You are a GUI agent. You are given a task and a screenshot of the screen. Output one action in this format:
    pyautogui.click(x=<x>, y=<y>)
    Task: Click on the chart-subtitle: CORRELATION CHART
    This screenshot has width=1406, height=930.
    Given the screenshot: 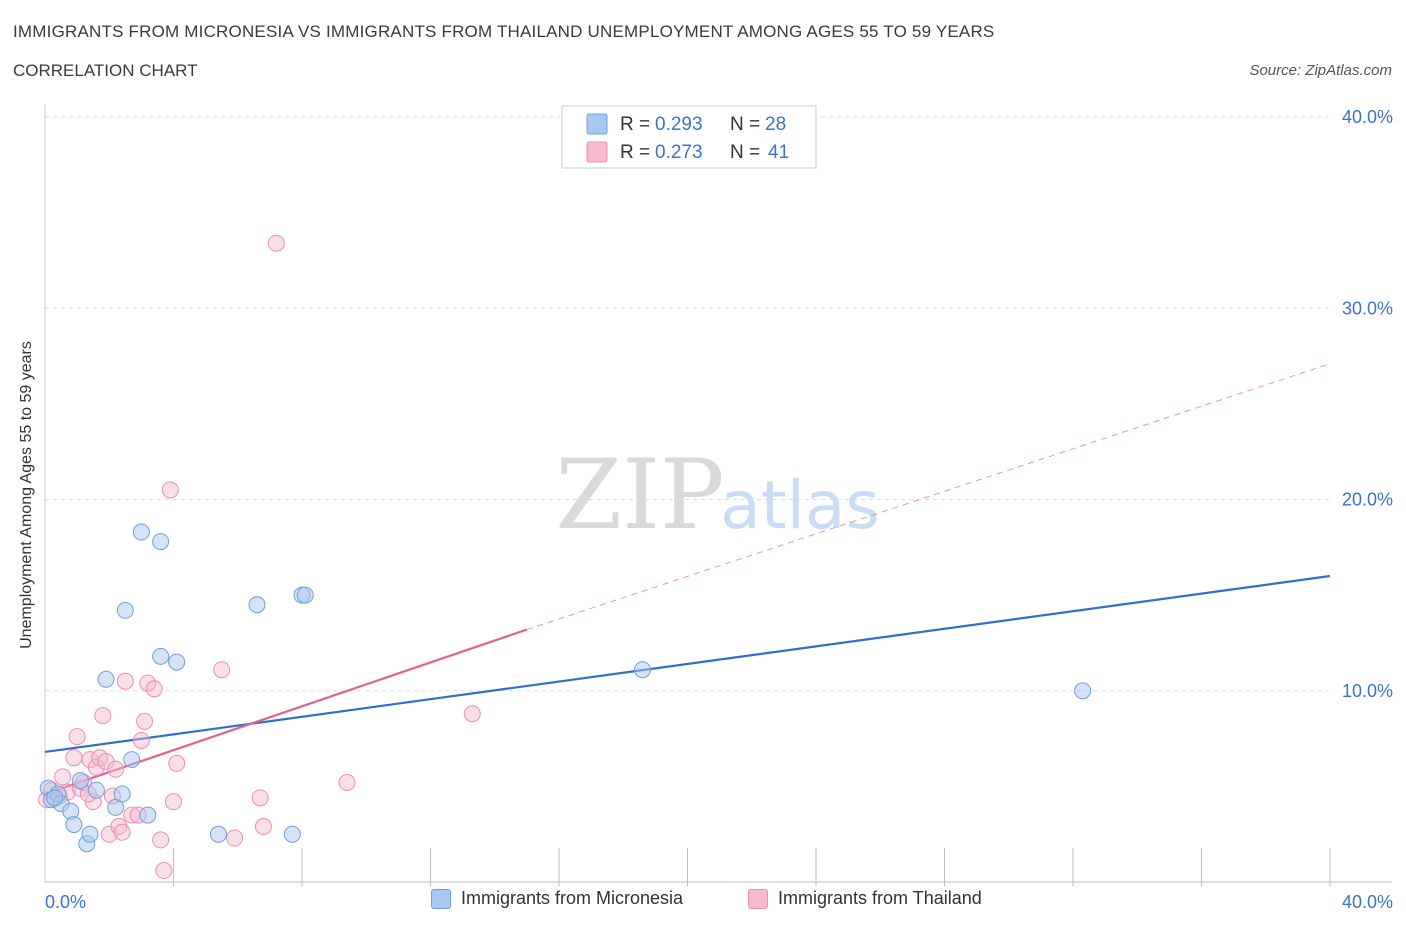 What is the action you would take?
    pyautogui.click(x=105, y=70)
    